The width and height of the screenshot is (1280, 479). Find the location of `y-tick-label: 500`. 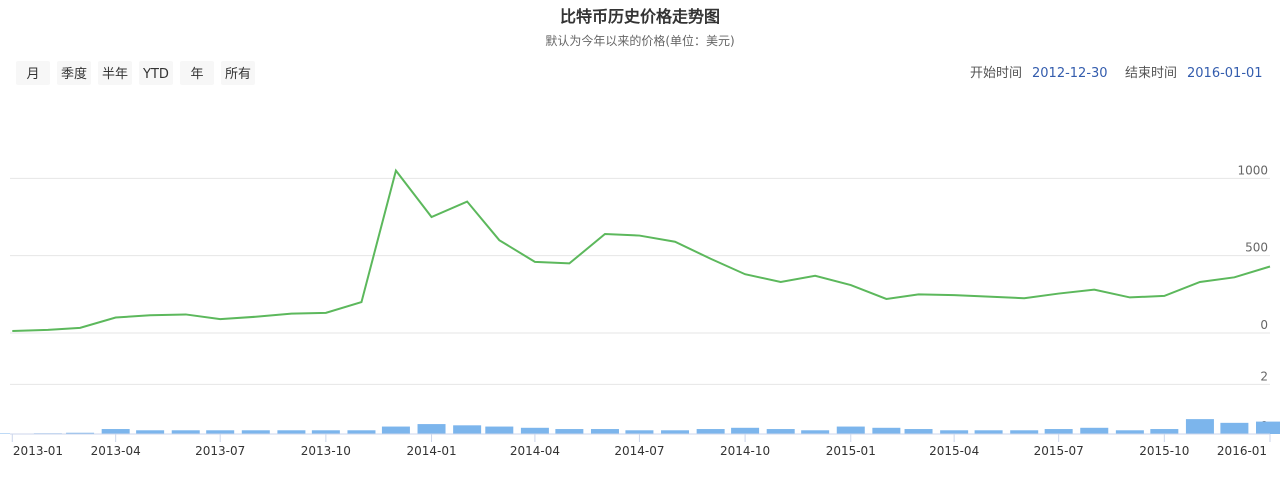

y-tick-label: 500 is located at coordinates (1256, 248).